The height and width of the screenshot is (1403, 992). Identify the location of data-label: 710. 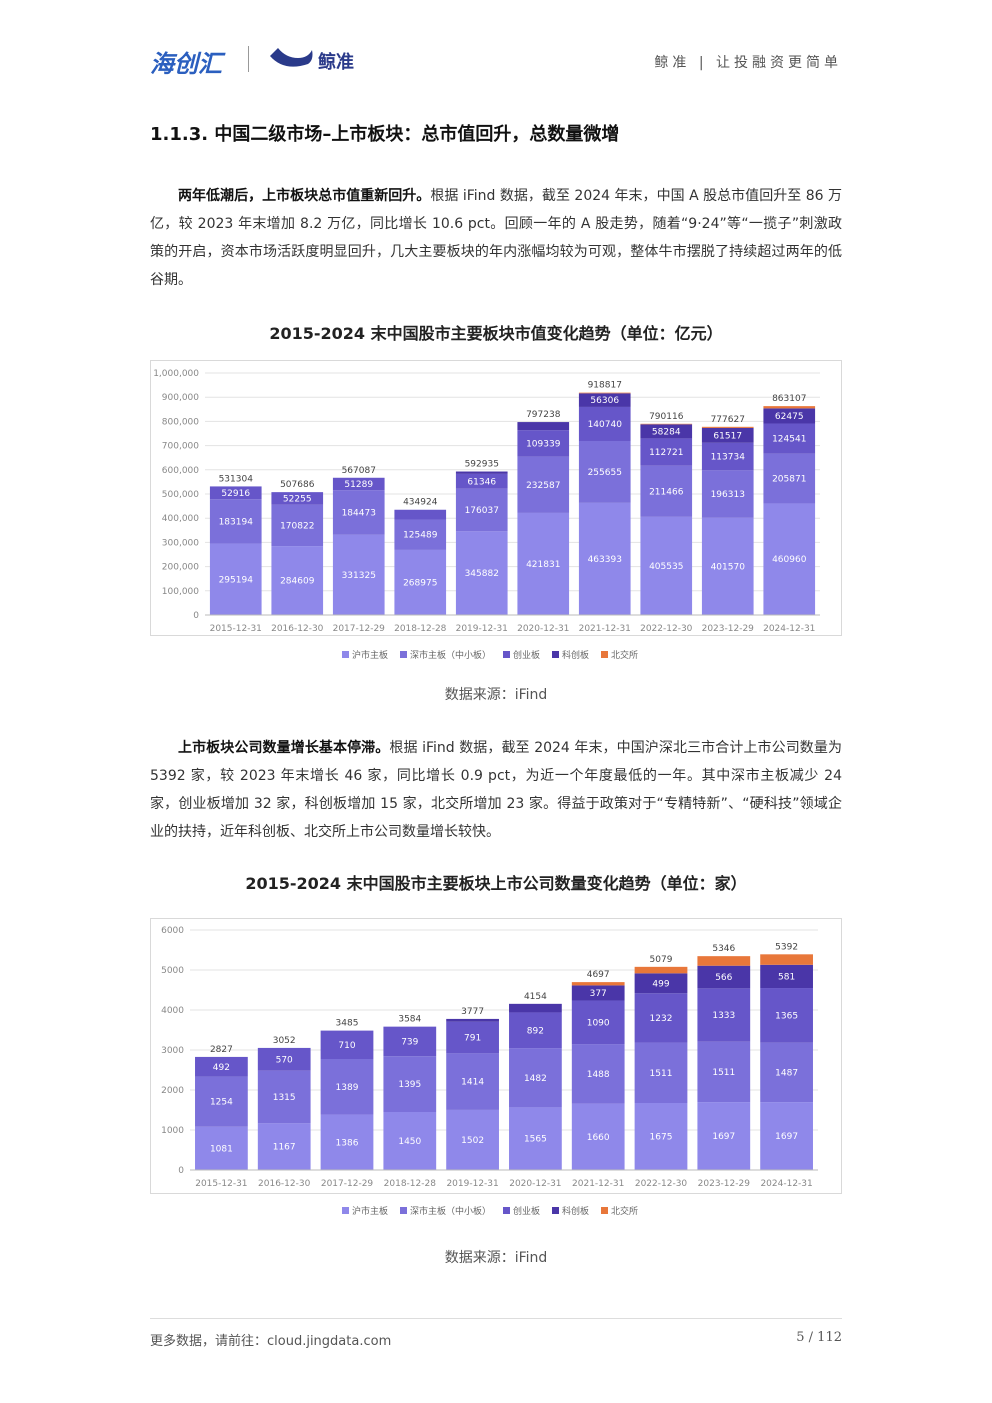
(346, 1046).